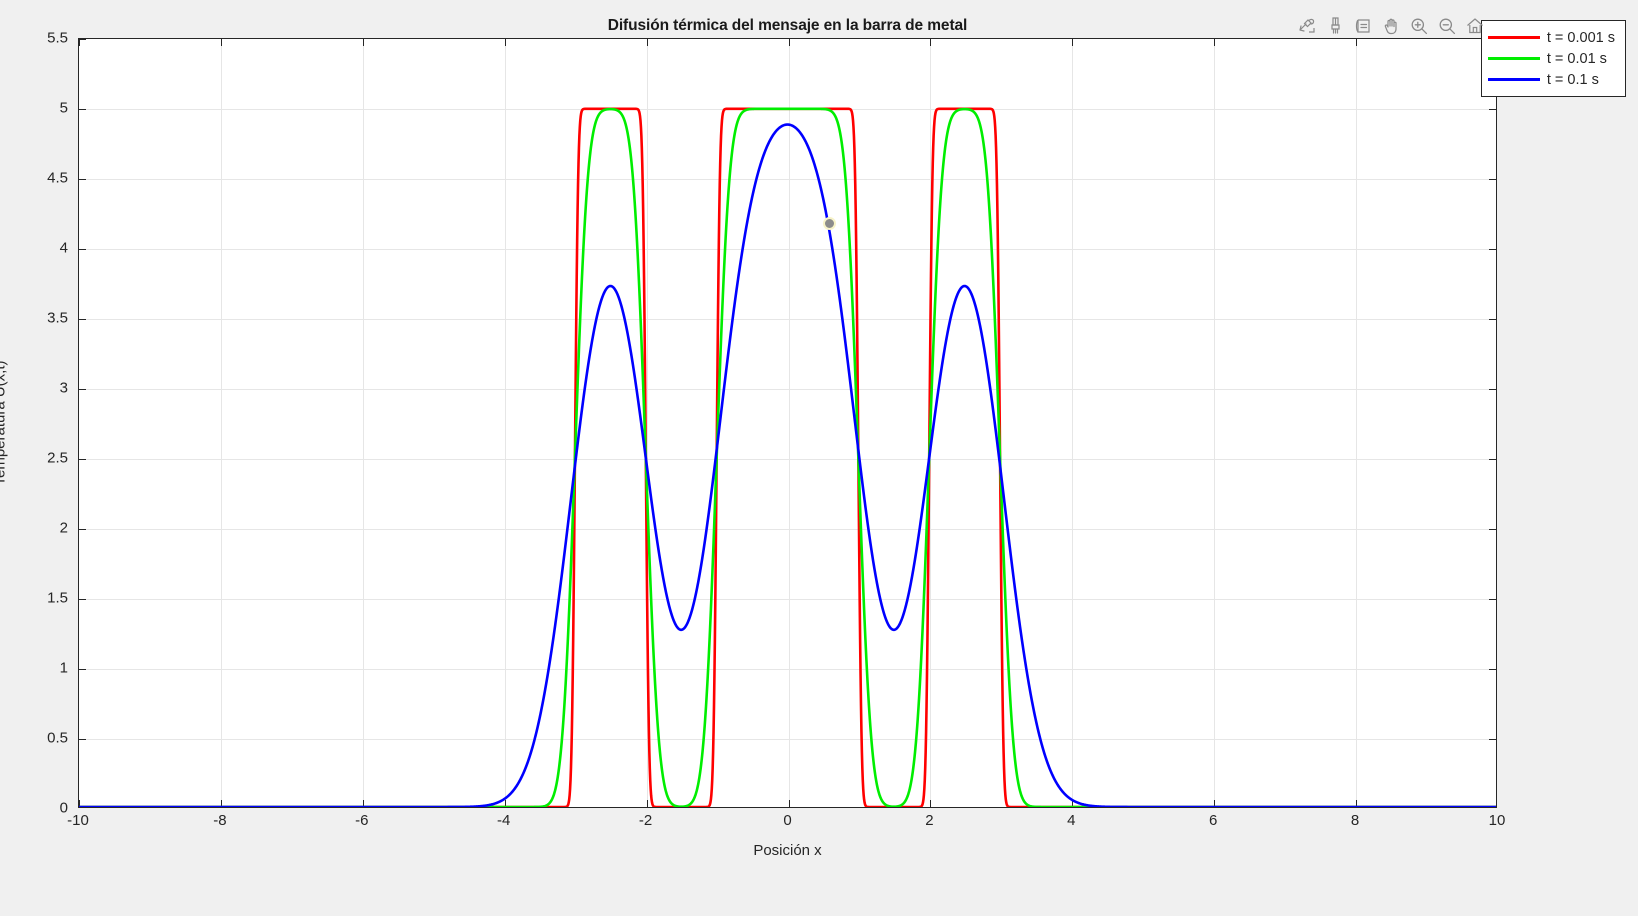 The height and width of the screenshot is (916, 1638). Describe the element at coordinates (57, 738) in the screenshot. I see `y-tick-label: 0.5` at that location.